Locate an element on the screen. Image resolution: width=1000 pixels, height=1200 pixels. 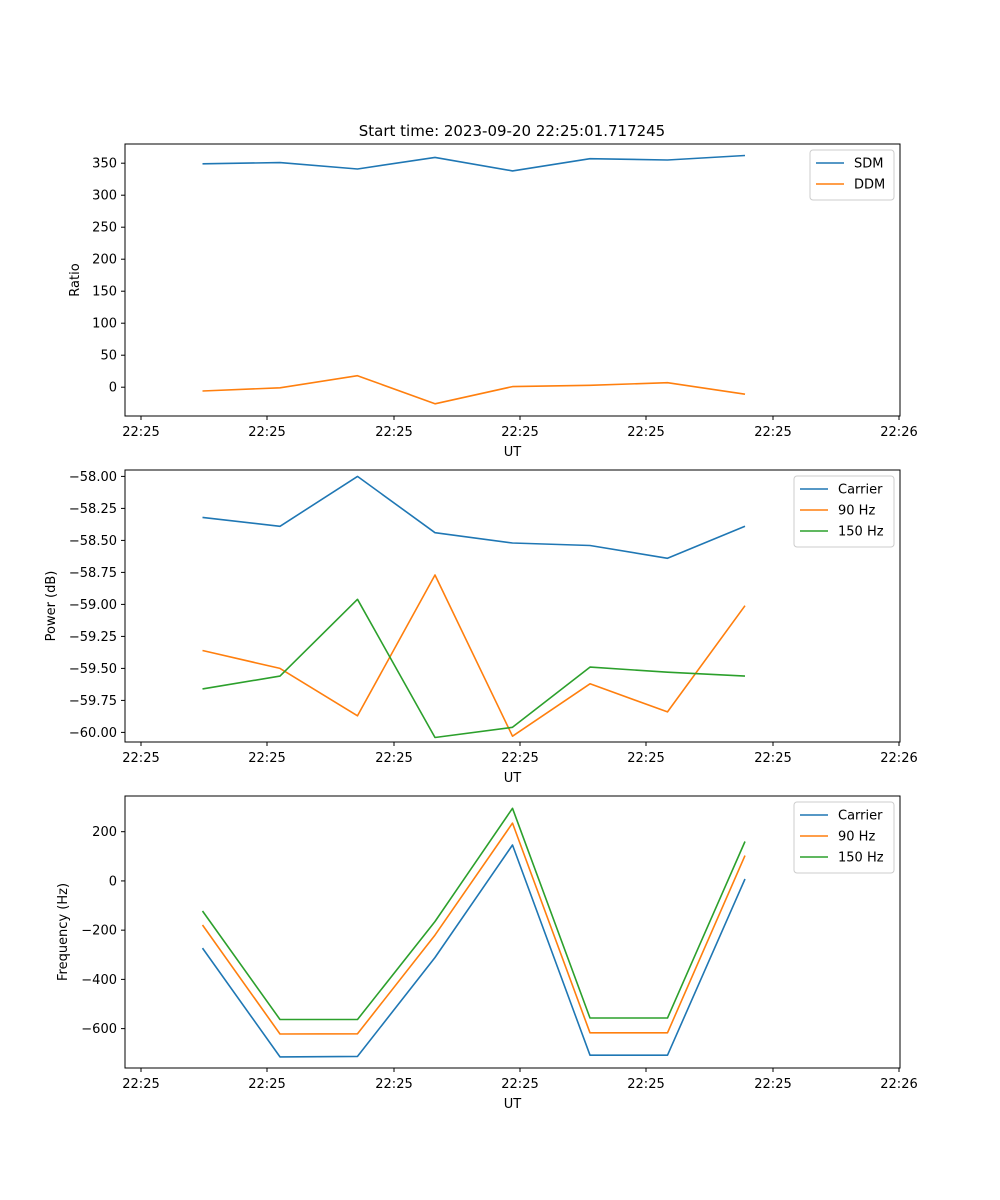
panel-3-legend-label: Carrier is located at coordinates (860, 816).